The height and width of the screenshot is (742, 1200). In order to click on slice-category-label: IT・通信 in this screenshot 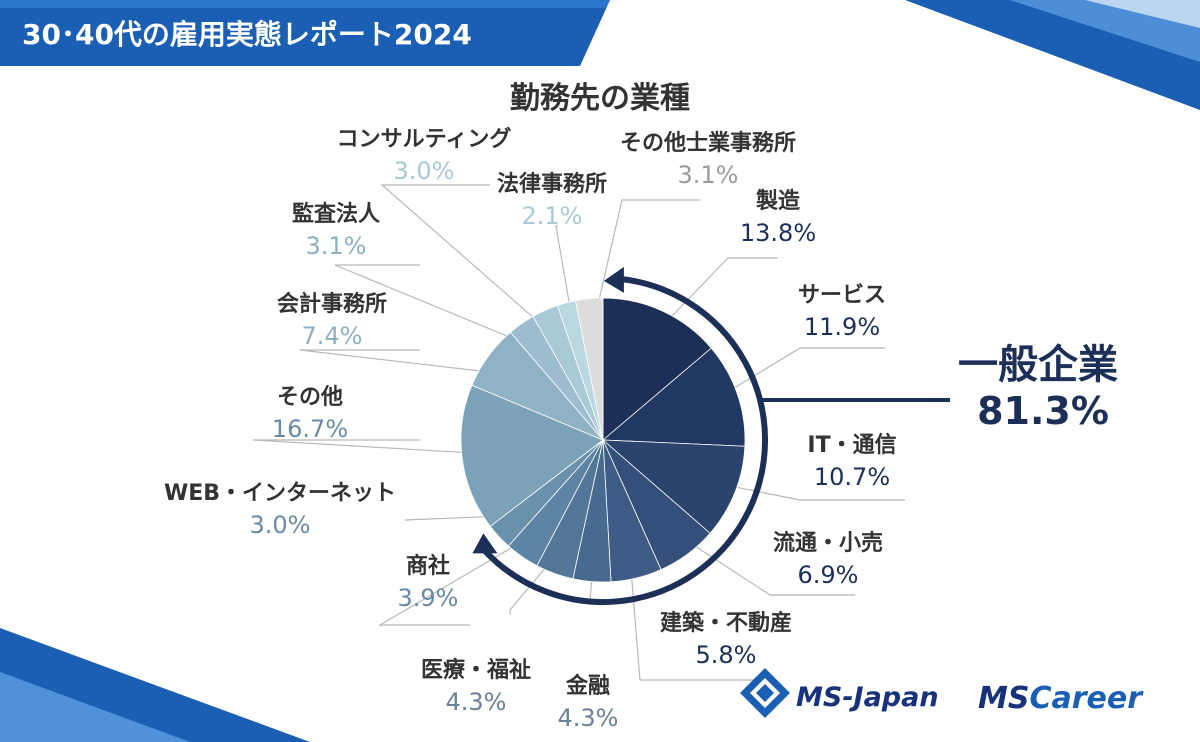, I will do `click(851, 445)`.